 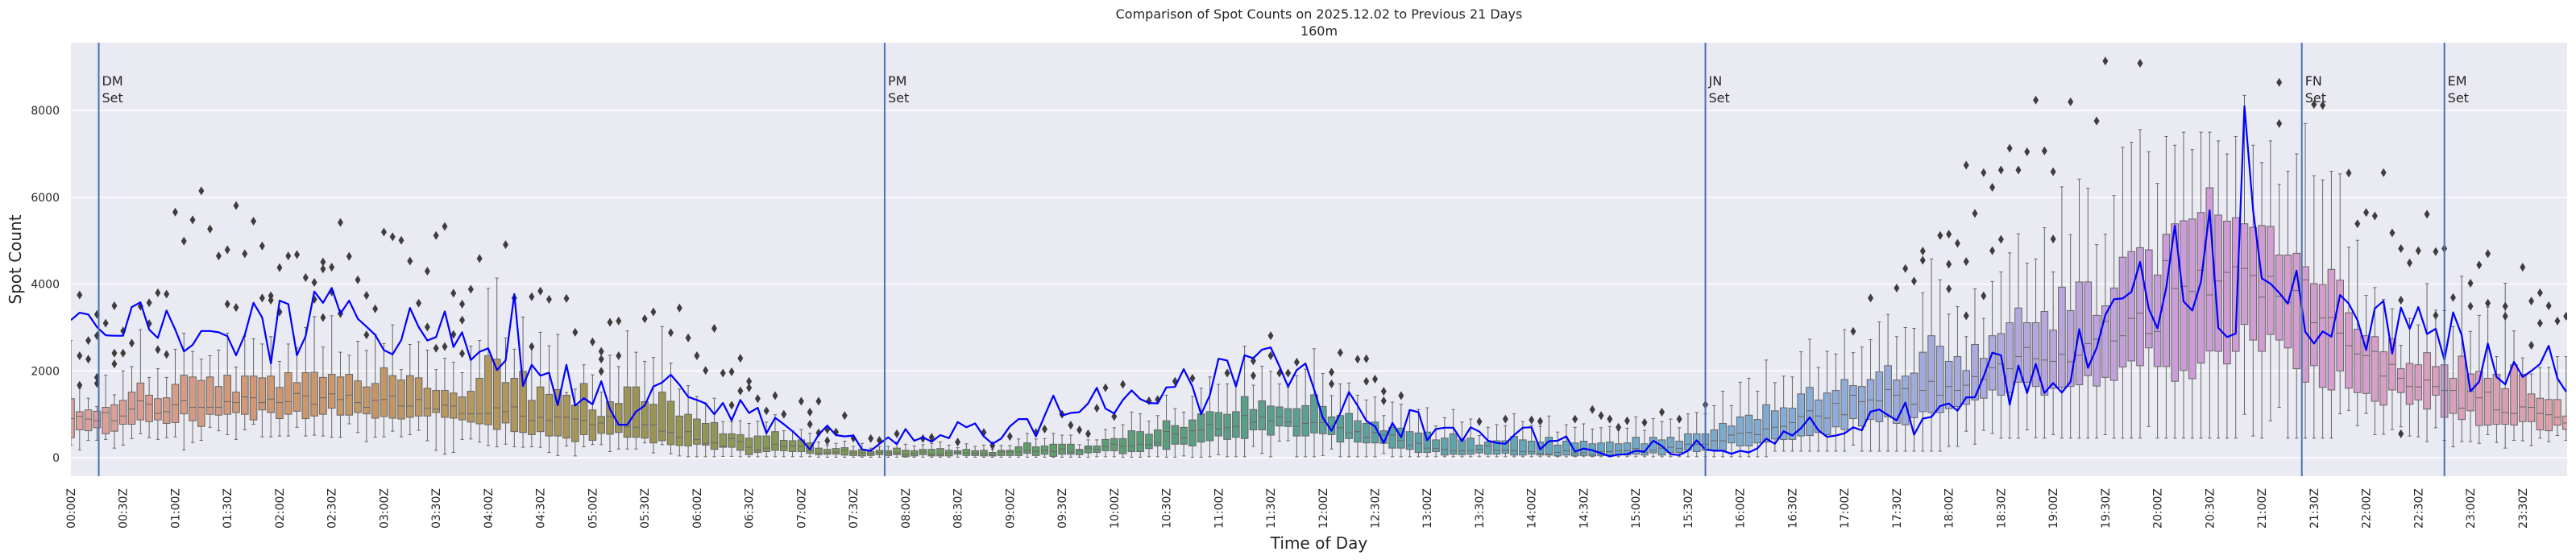 I want to click on x-tick-label: 18:30Z, so click(x=2001, y=508).